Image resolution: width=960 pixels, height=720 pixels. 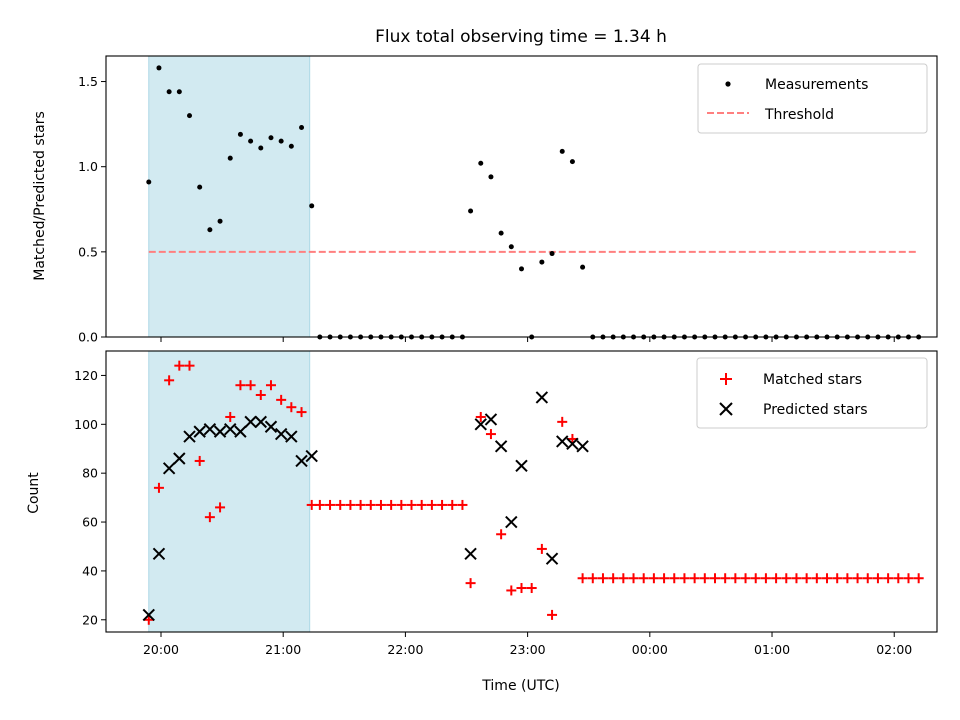 I want to click on legend-top: Measurements Threshold, so click(x=812, y=98).